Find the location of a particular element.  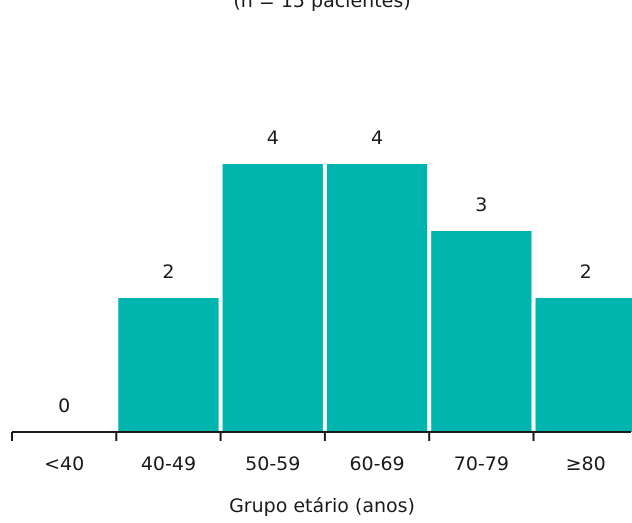

x-tick-label: 60-69 is located at coordinates (376, 464).